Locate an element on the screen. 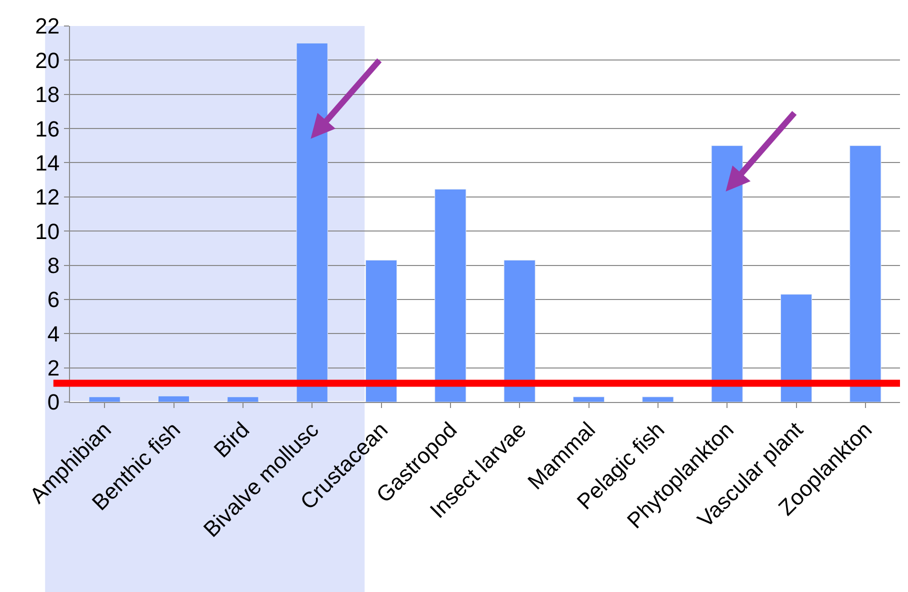 The width and height of the screenshot is (908, 592). y-tick-label: 14 is located at coordinates (47, 163).